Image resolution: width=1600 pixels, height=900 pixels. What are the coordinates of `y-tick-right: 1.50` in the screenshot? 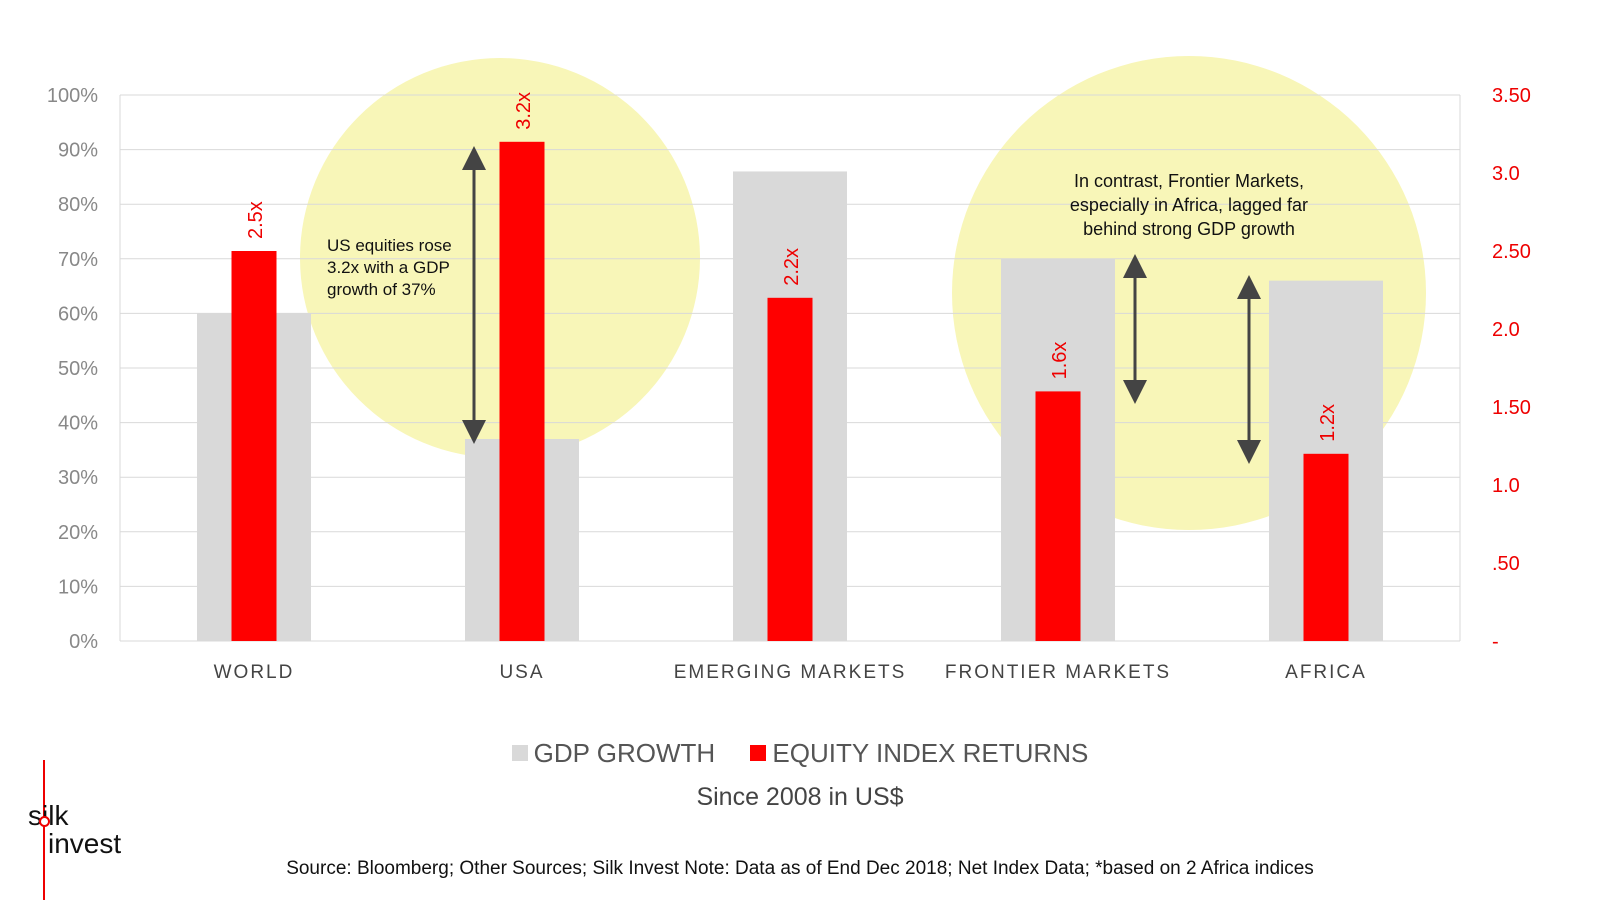 It's located at (1511, 408).